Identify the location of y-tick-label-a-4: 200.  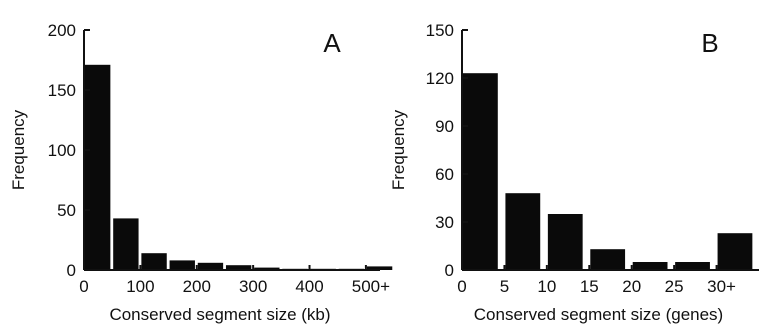
(62, 30).